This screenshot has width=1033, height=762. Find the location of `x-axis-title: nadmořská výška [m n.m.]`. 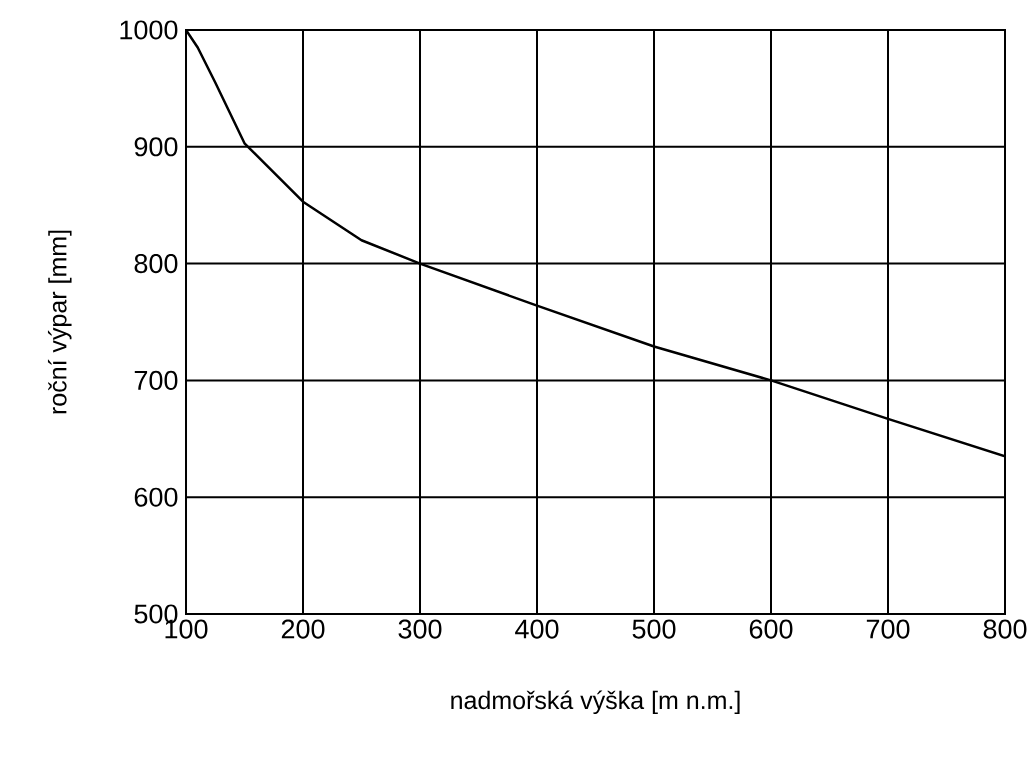

x-axis-title: nadmořská výška [m n.m.] is located at coordinates (595, 702).